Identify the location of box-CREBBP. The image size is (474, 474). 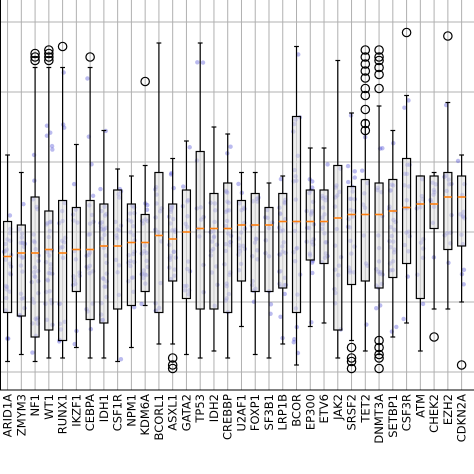
(228, 248).